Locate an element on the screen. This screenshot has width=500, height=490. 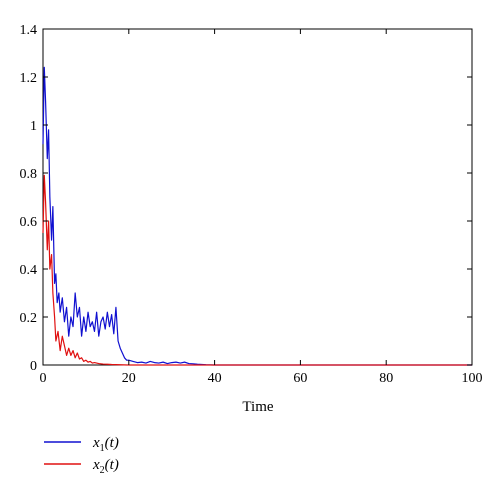
x-tick-label: 0 is located at coordinates (43, 378).